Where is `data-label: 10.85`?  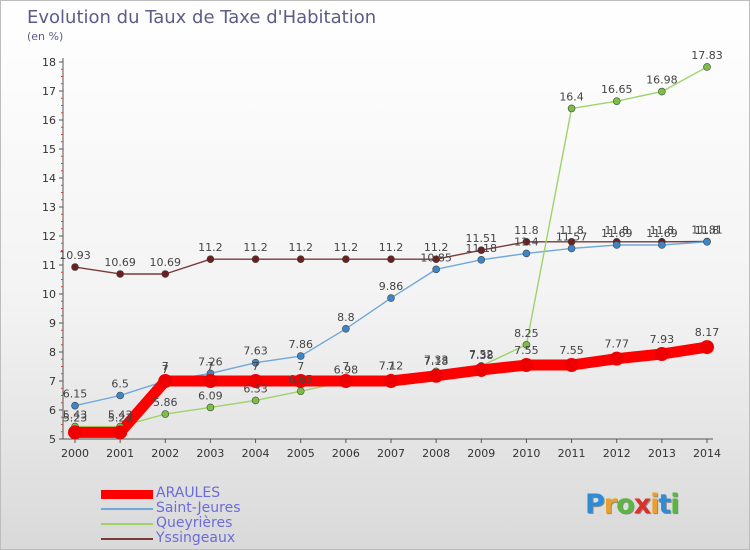
data-label: 10.85 is located at coordinates (436, 257).